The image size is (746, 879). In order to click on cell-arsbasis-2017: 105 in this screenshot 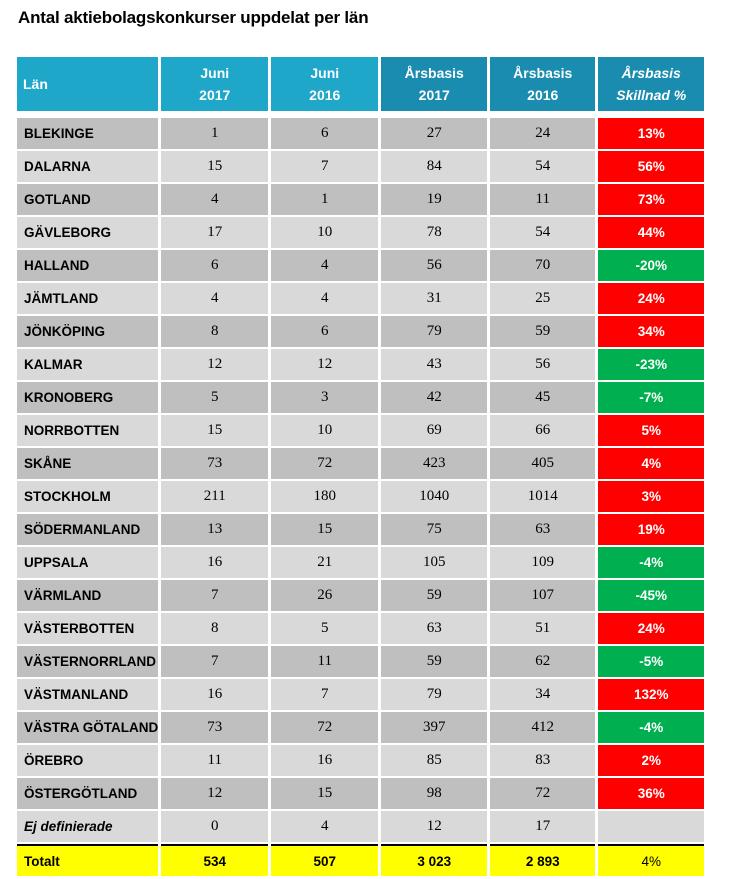, I will do `click(434, 563)`.